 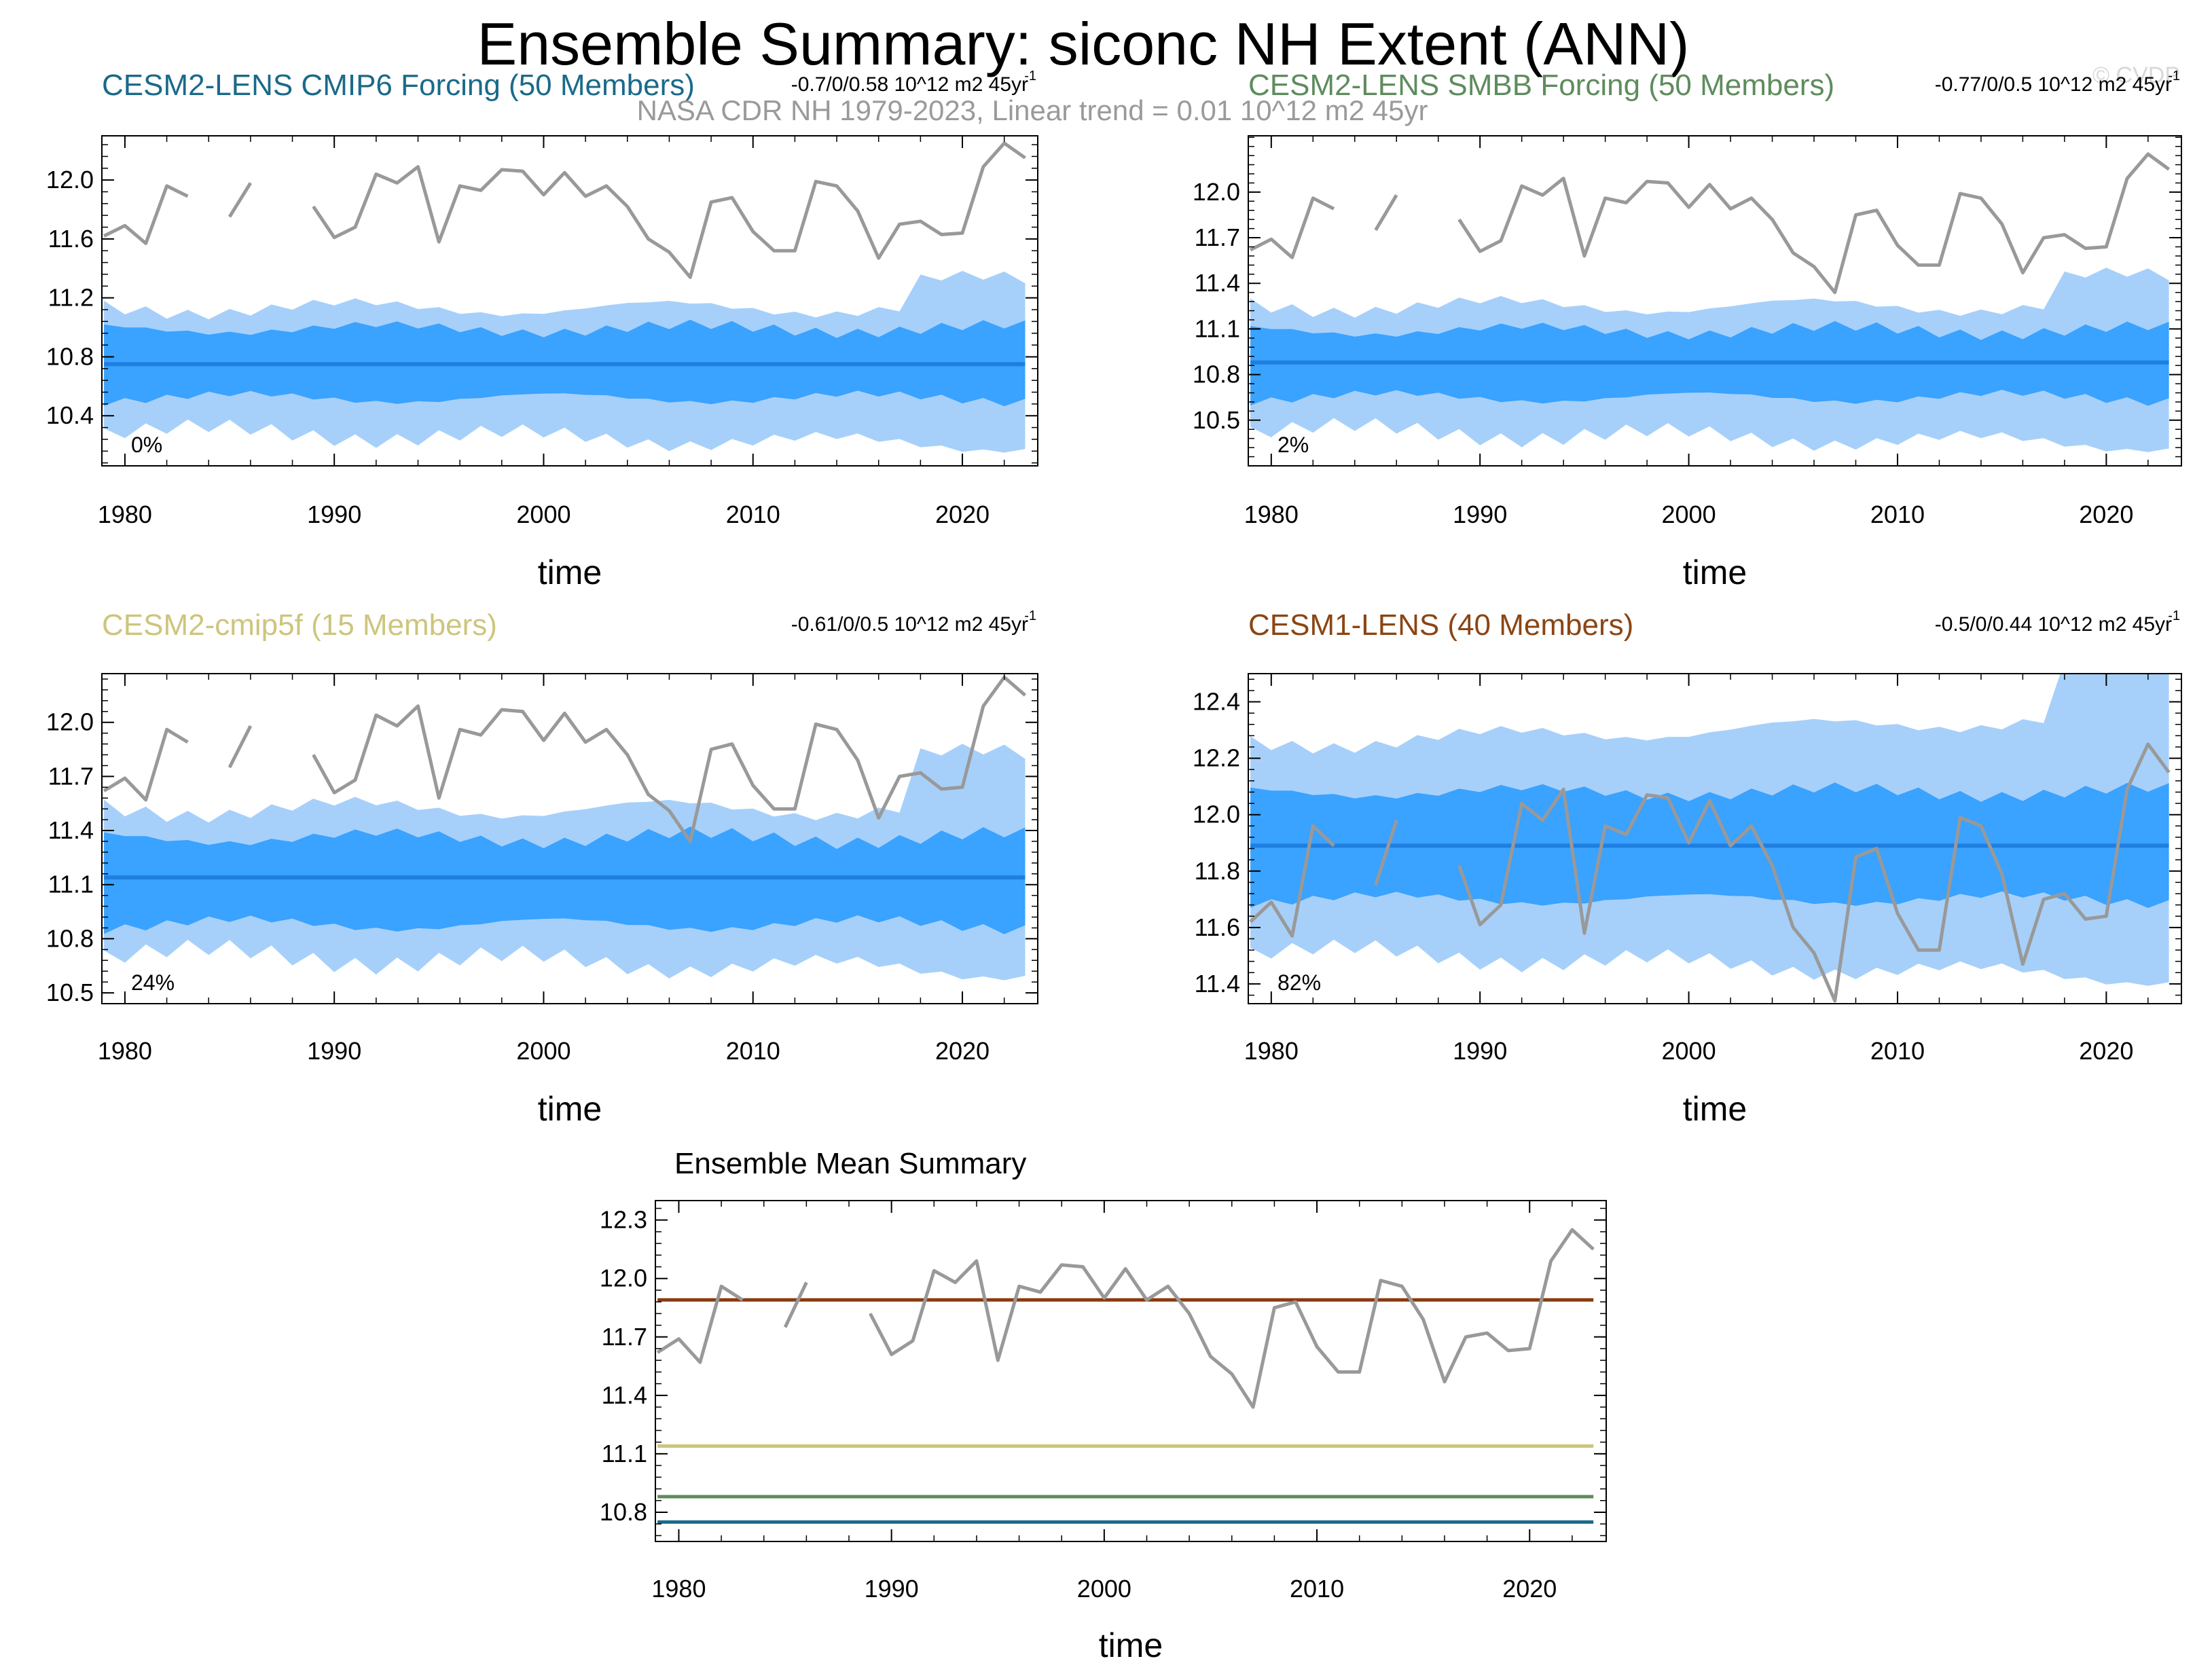 What do you see at coordinates (623, 1220) in the screenshot?
I see `y-tick-label: 12.3` at bounding box center [623, 1220].